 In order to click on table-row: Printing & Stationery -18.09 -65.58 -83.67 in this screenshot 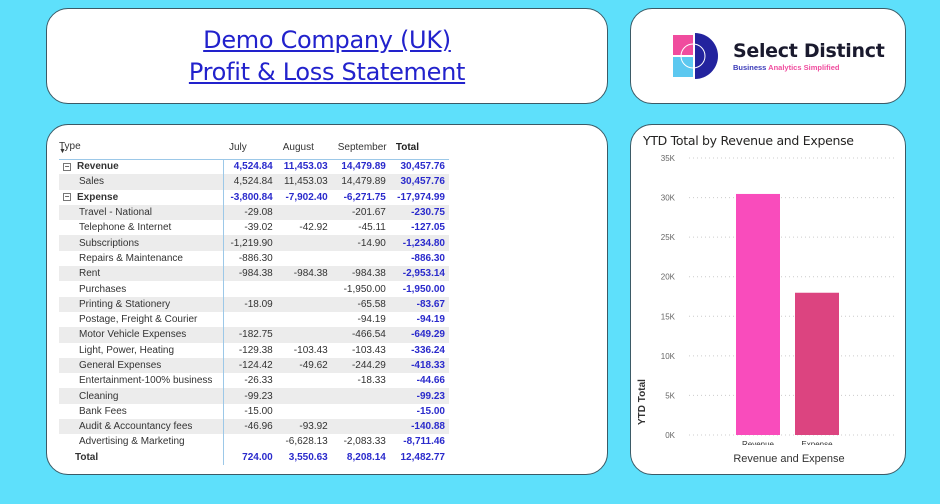, I will do `click(254, 304)`.